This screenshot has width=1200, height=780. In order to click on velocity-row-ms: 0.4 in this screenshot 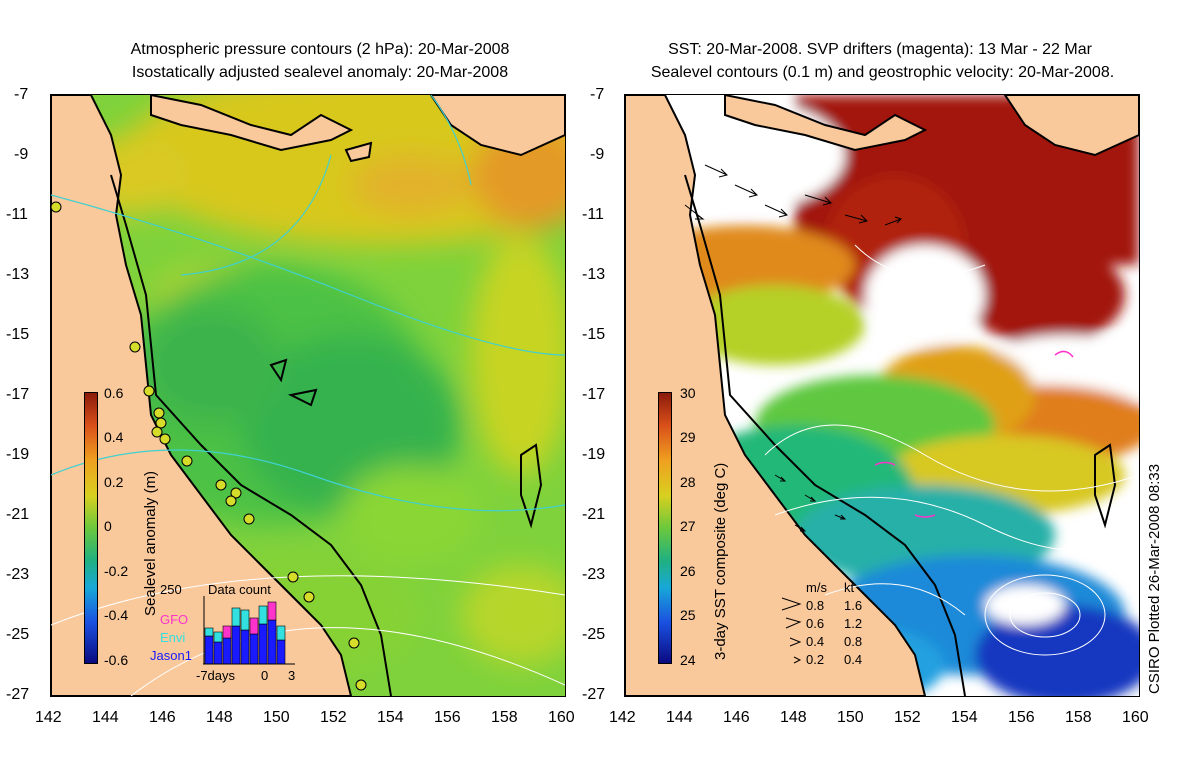, I will do `click(815, 641)`.